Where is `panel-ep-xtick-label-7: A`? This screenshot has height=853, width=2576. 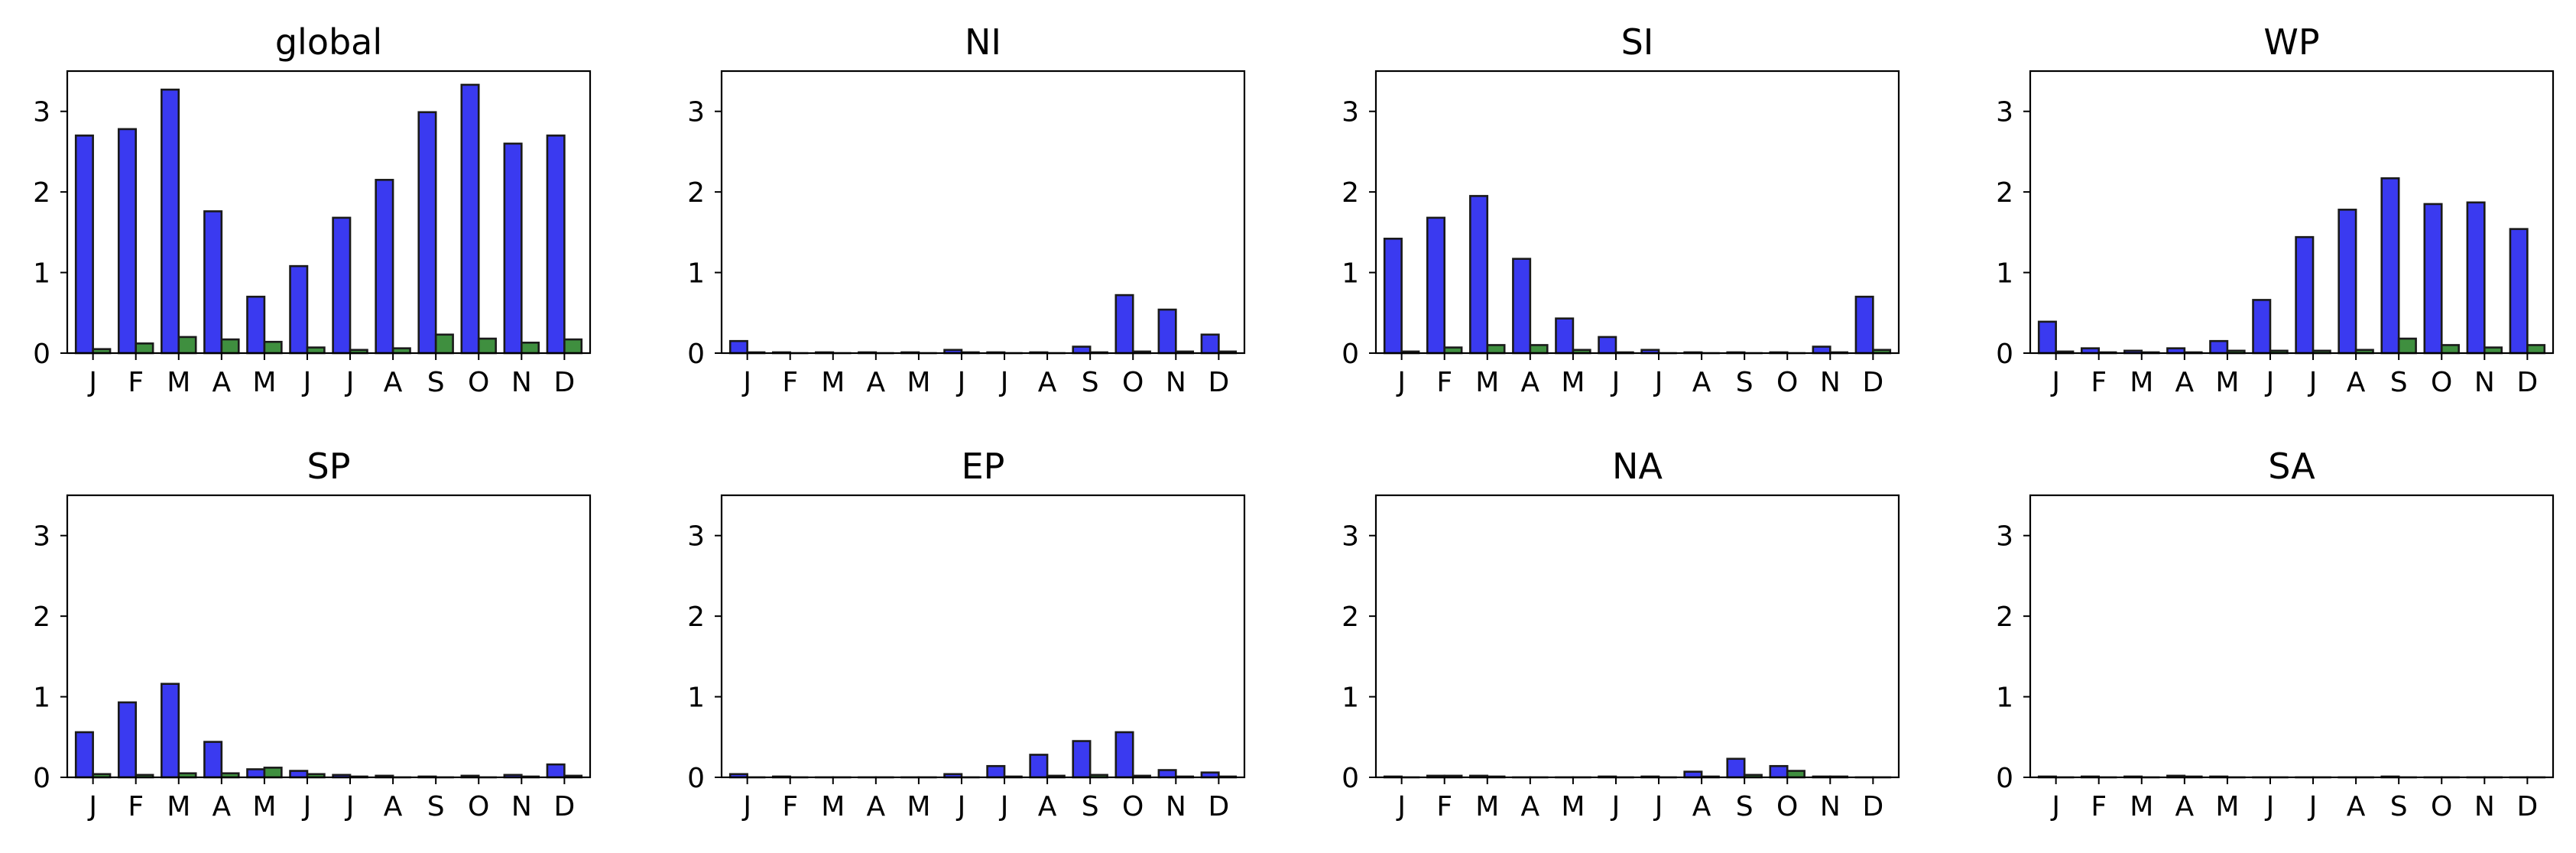
panel-ep-xtick-label-7: A is located at coordinates (1047, 806).